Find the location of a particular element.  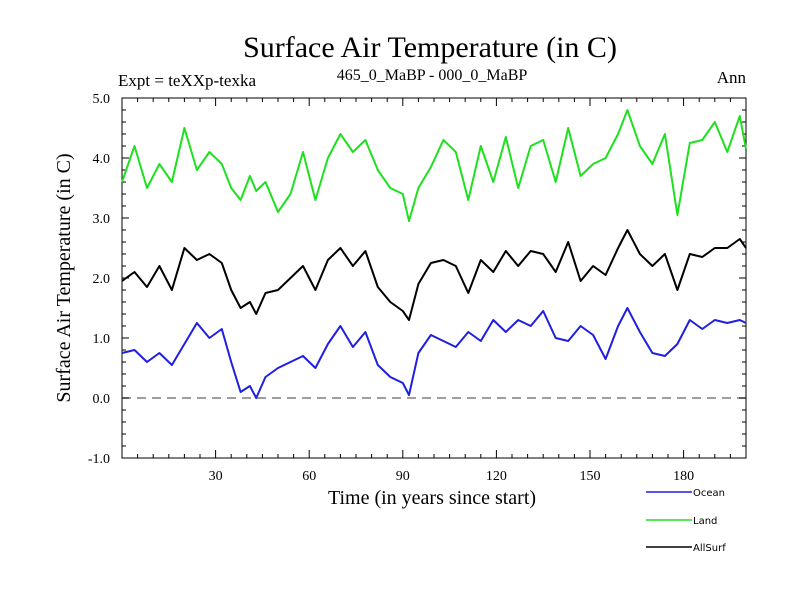

series-line-allsurf is located at coordinates (434, 275).